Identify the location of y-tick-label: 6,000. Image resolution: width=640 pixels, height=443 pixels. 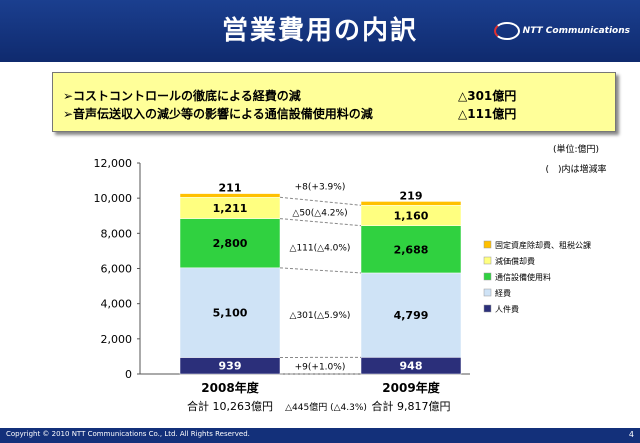
(117, 269).